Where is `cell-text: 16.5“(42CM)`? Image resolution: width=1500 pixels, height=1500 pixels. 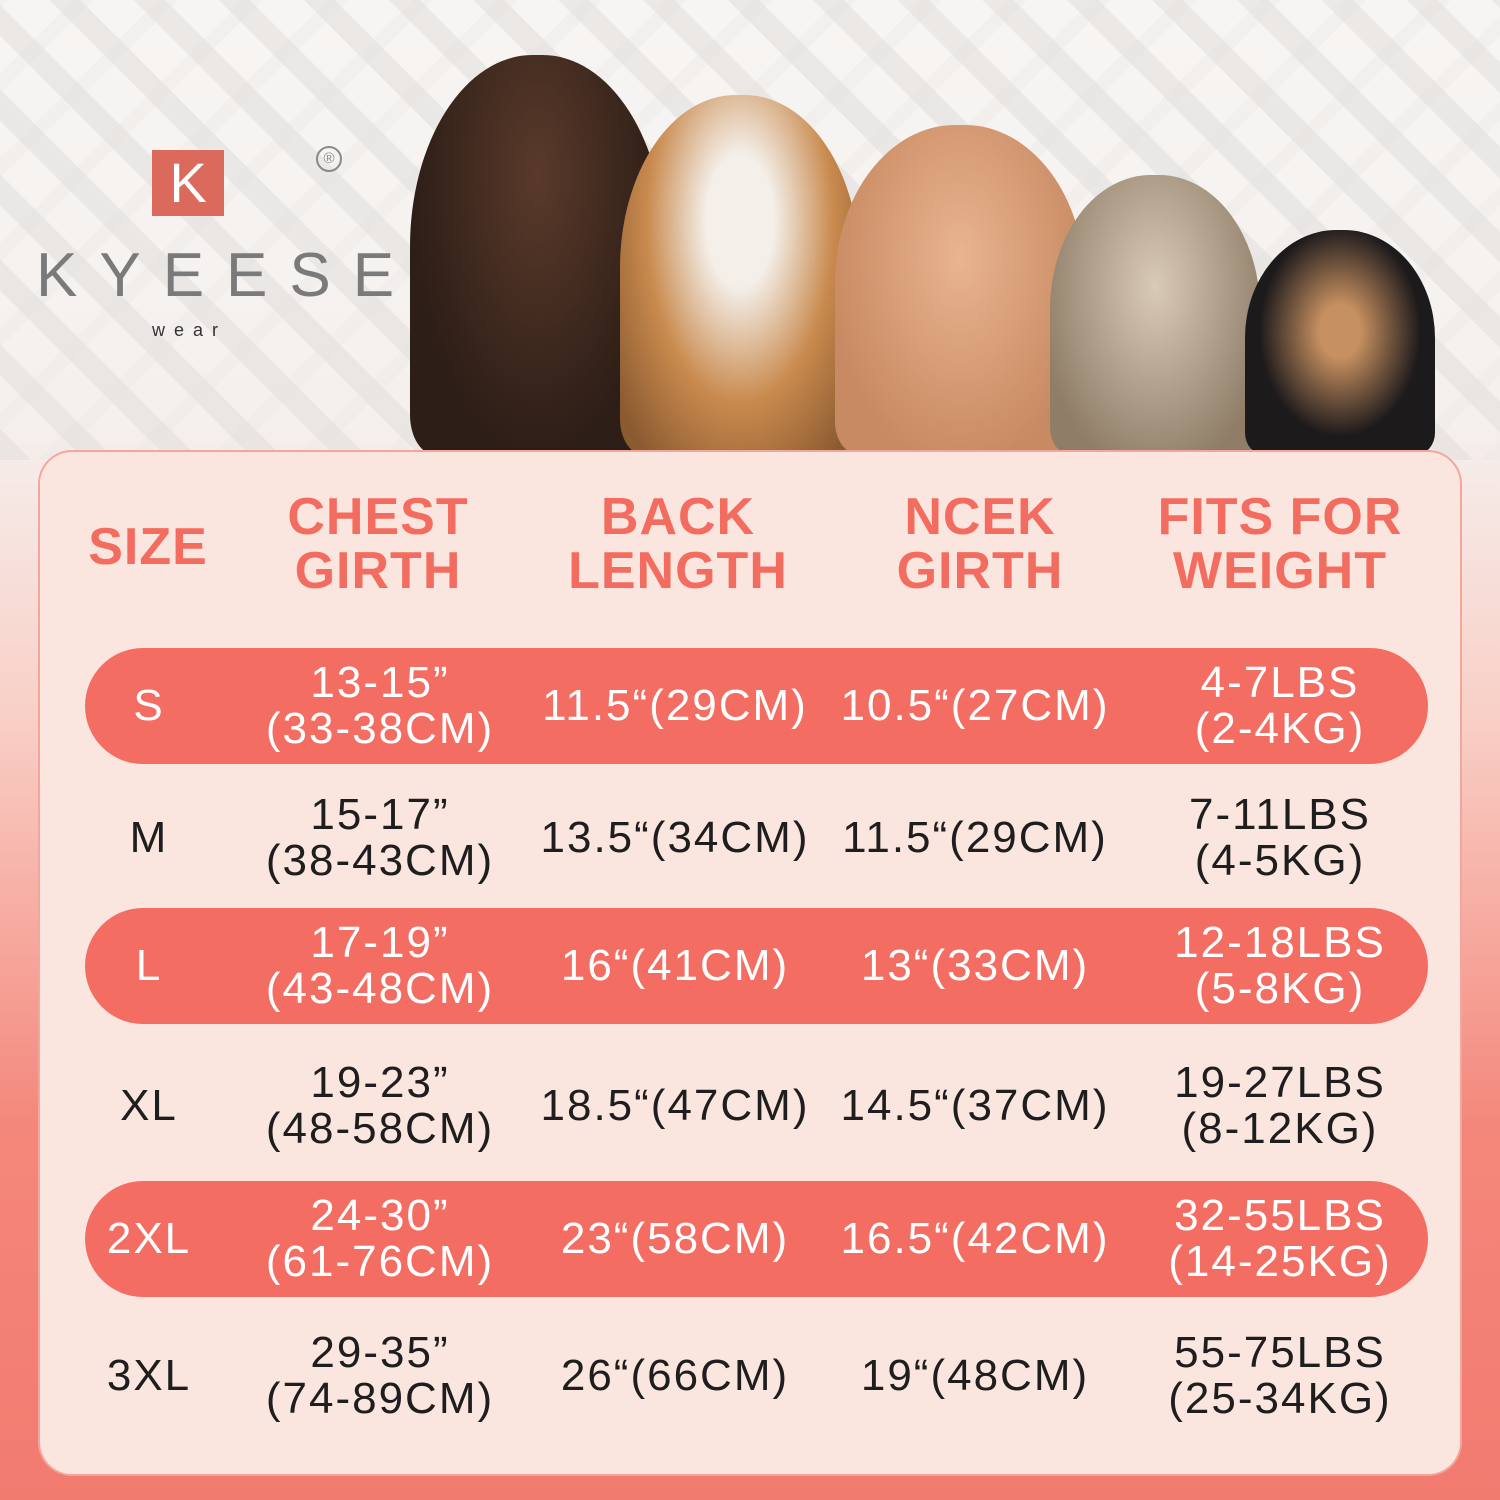 cell-text: 16.5“(42CM) is located at coordinates (975, 1238).